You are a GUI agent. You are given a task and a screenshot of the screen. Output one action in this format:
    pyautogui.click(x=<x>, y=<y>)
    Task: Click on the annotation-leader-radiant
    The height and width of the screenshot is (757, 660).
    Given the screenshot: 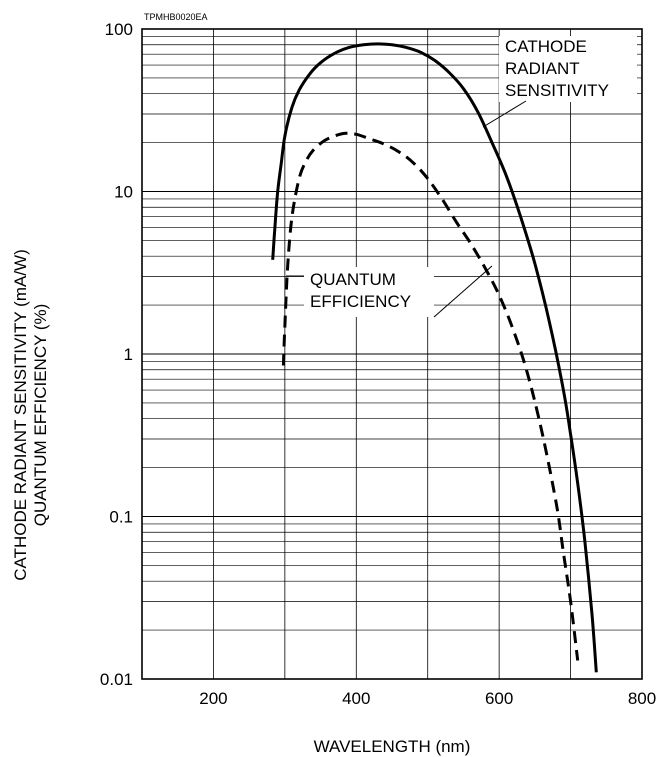 What is the action you would take?
    pyautogui.click(x=504, y=114)
    